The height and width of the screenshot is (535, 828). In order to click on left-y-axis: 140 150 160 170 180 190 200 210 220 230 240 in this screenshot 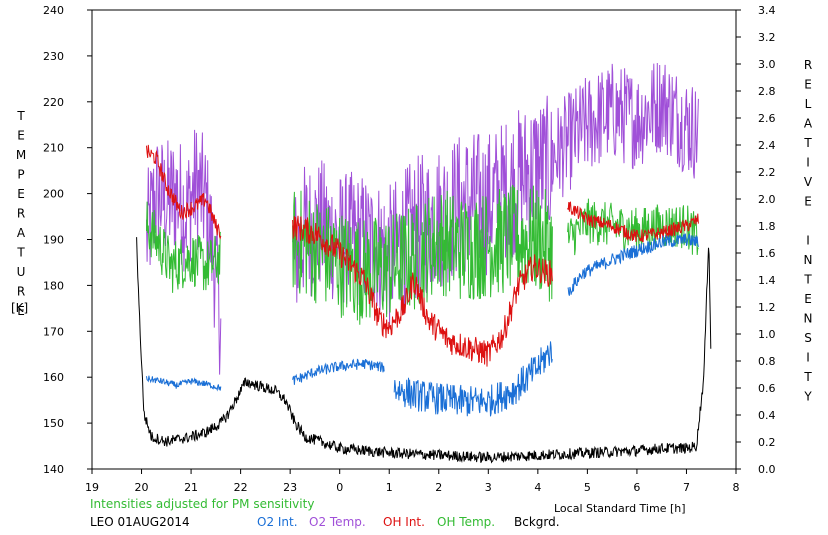, I will do `click(67, 240)`.